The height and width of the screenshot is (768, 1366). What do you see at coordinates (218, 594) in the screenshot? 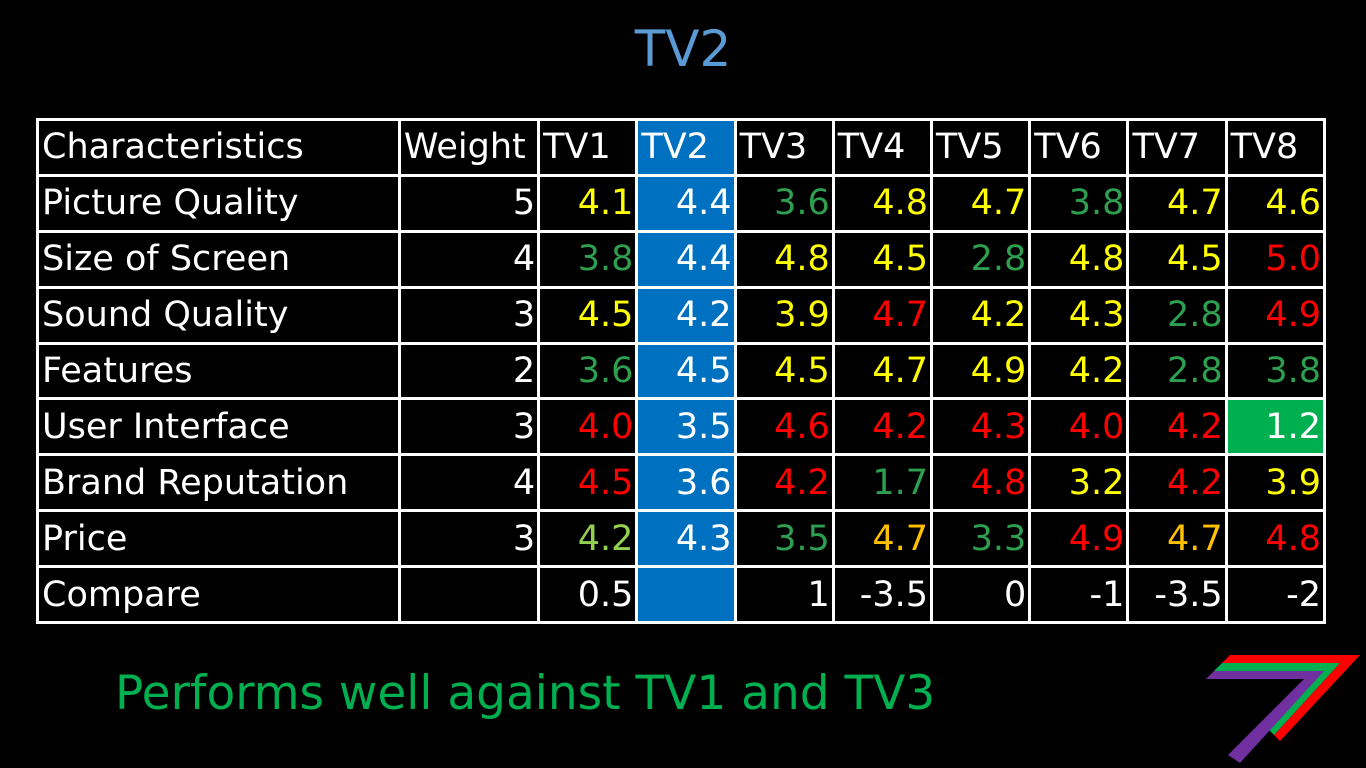
I see `row-label: Compare` at bounding box center [218, 594].